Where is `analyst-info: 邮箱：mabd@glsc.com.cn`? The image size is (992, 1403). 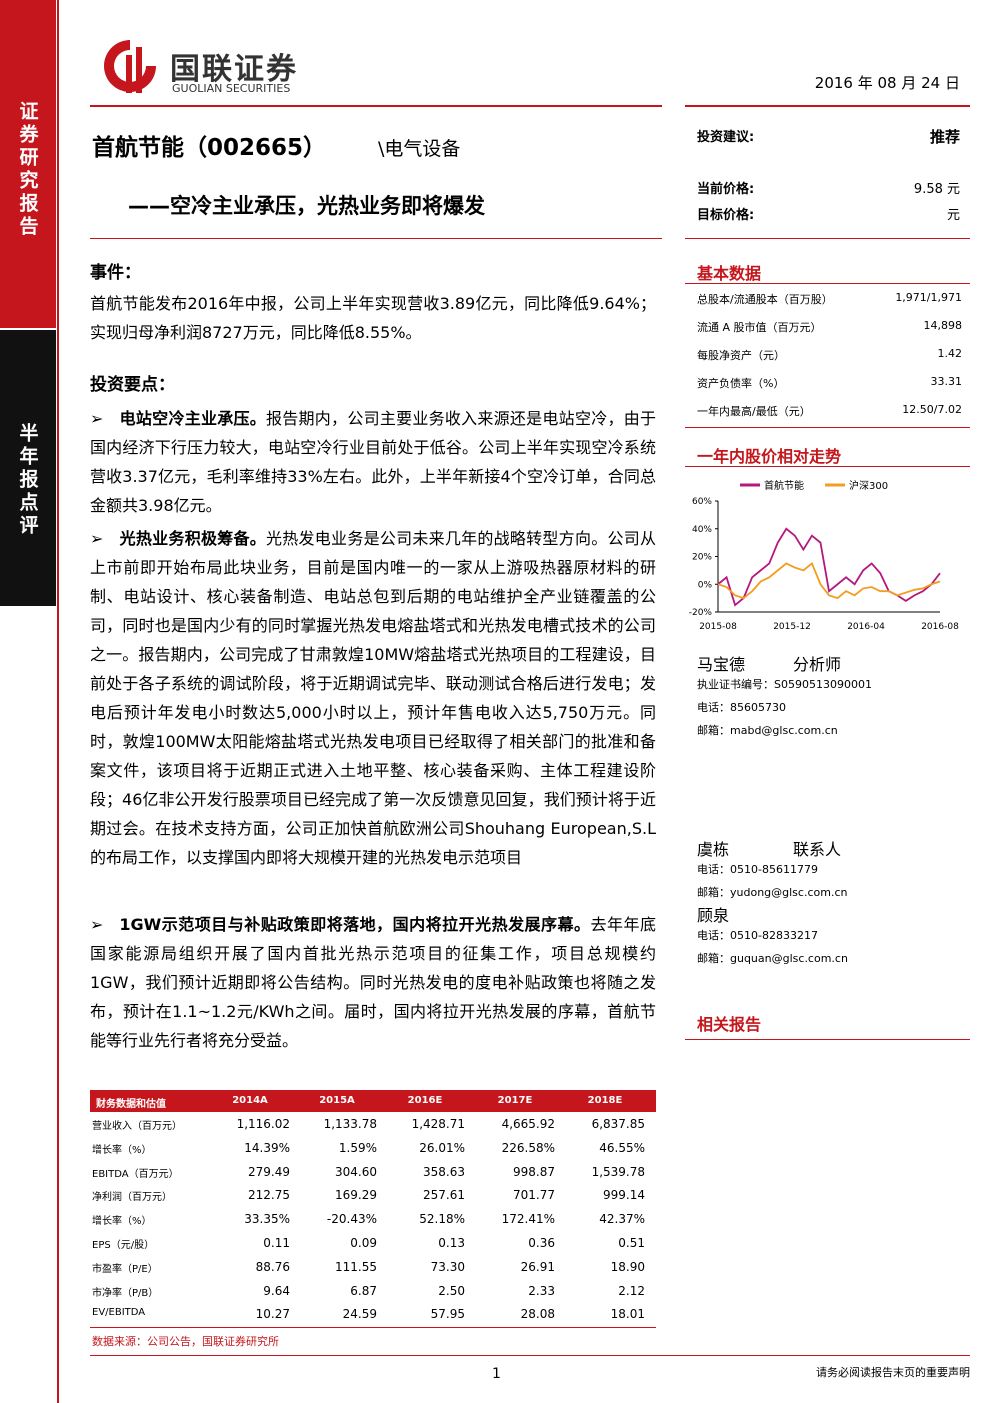 analyst-info: 邮箱：mabd@glsc.com.cn is located at coordinates (767, 730).